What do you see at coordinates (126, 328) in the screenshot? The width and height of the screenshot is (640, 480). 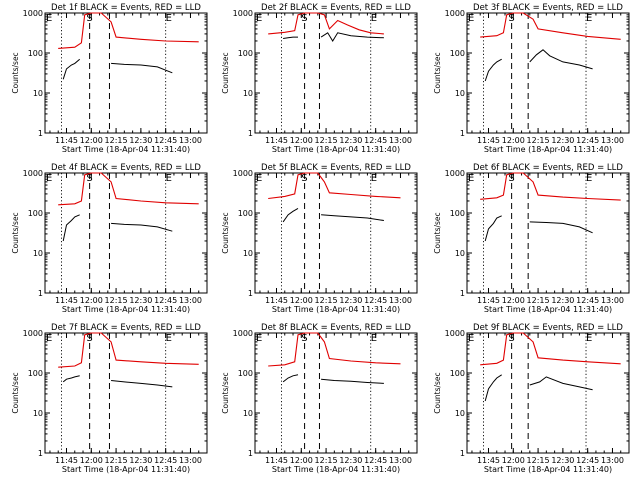 I see `panel-title: Det 7f BLACK = Events, RED = LLD` at bounding box center [126, 328].